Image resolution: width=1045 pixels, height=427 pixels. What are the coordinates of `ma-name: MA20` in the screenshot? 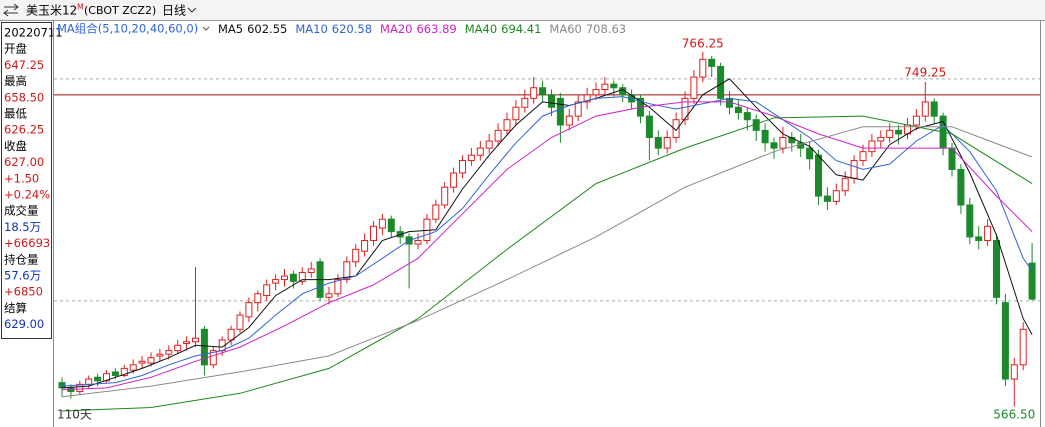 It's located at (396, 29).